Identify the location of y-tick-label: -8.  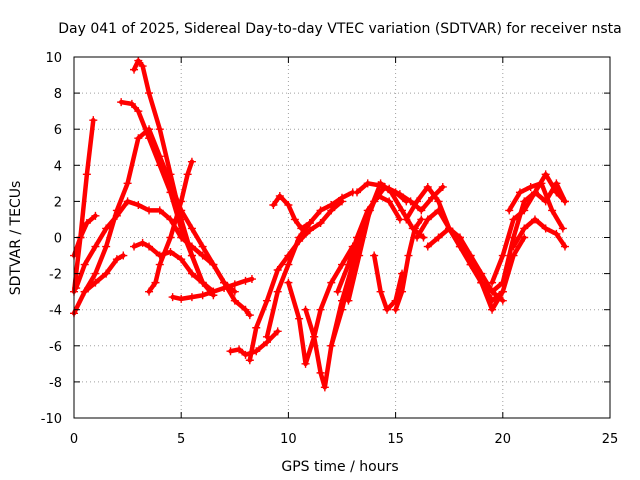
(55, 383).